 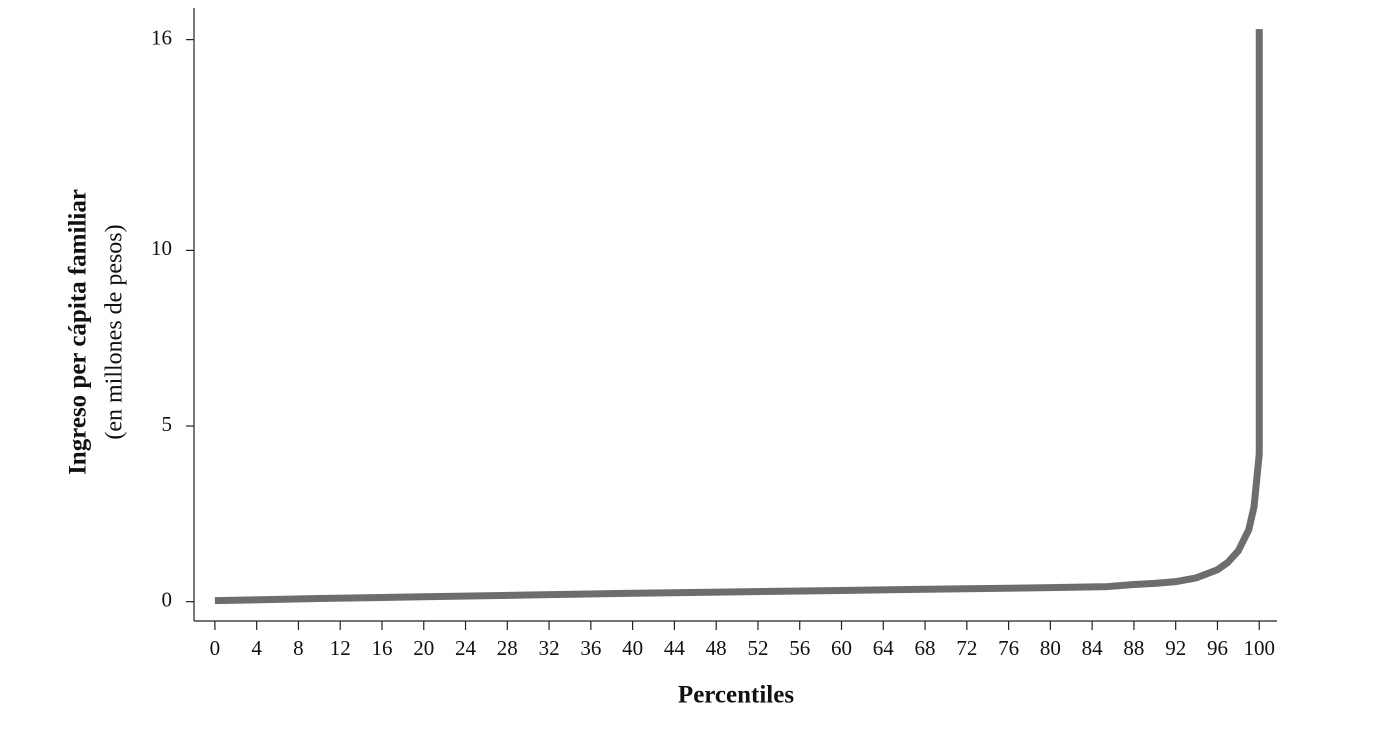 What do you see at coordinates (256, 648) in the screenshot?
I see `x-tick-label: 4` at bounding box center [256, 648].